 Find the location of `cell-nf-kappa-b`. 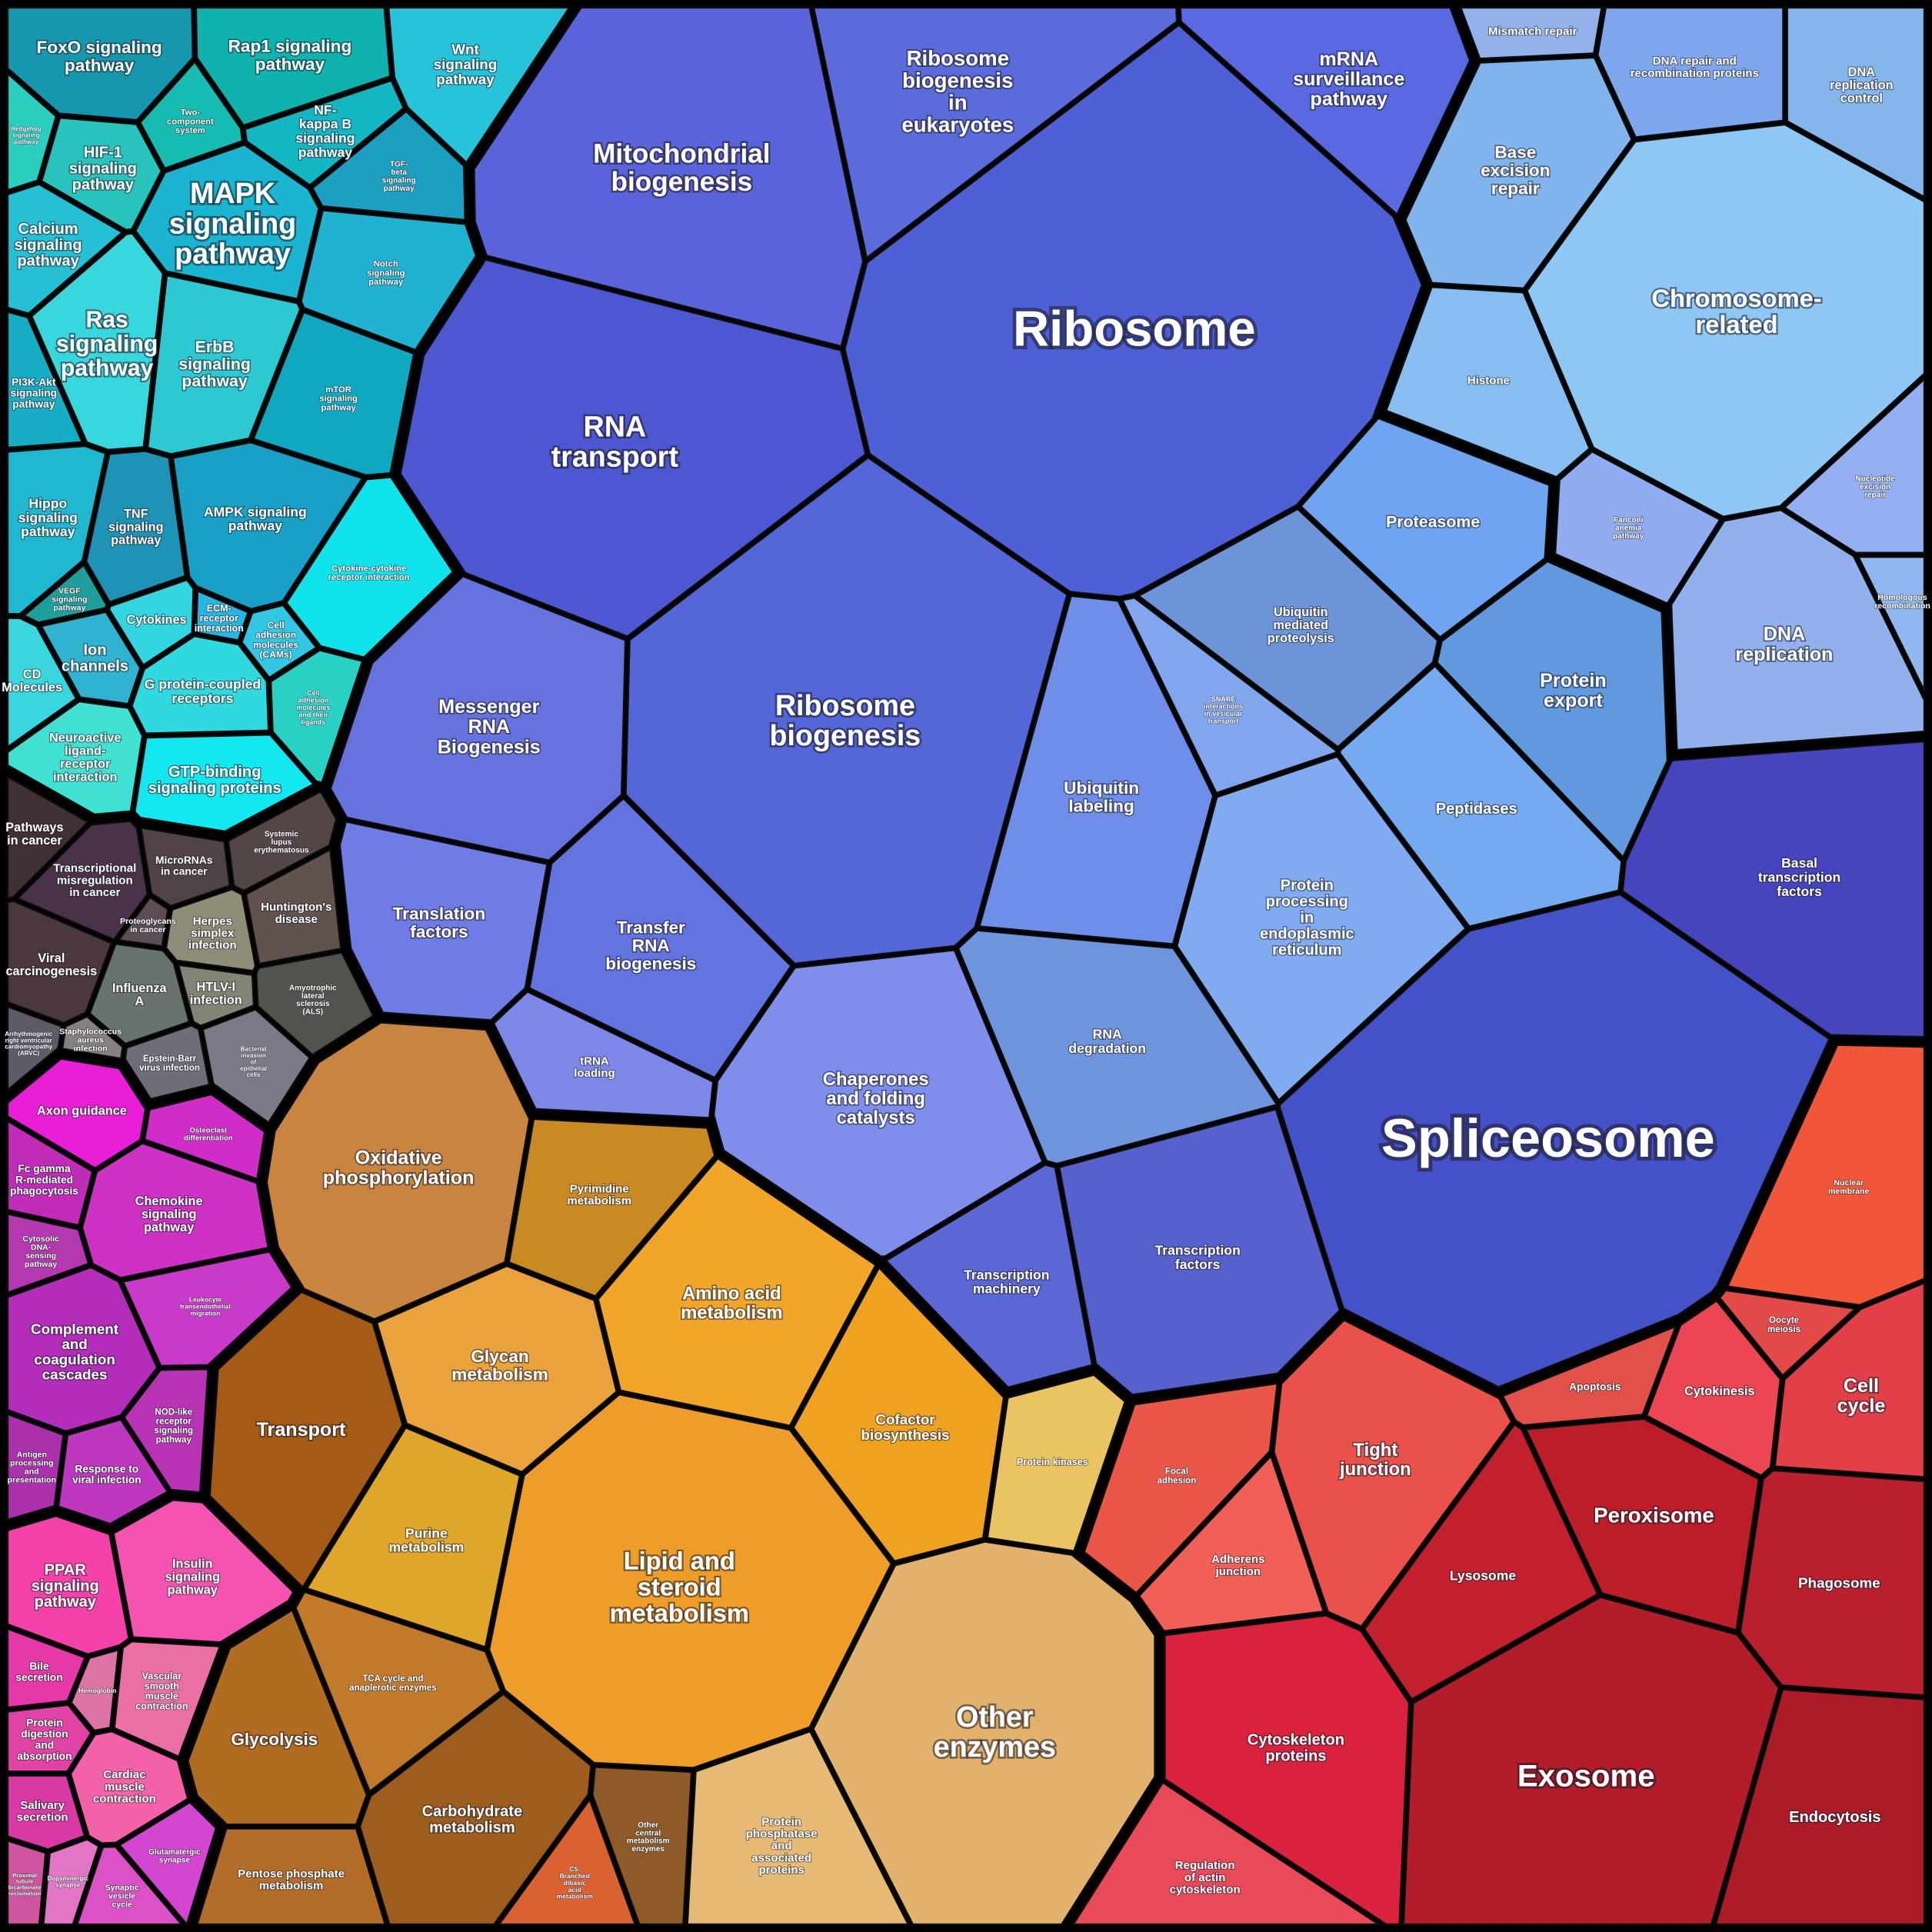

cell-nf-kappa-b is located at coordinates (324, 132).